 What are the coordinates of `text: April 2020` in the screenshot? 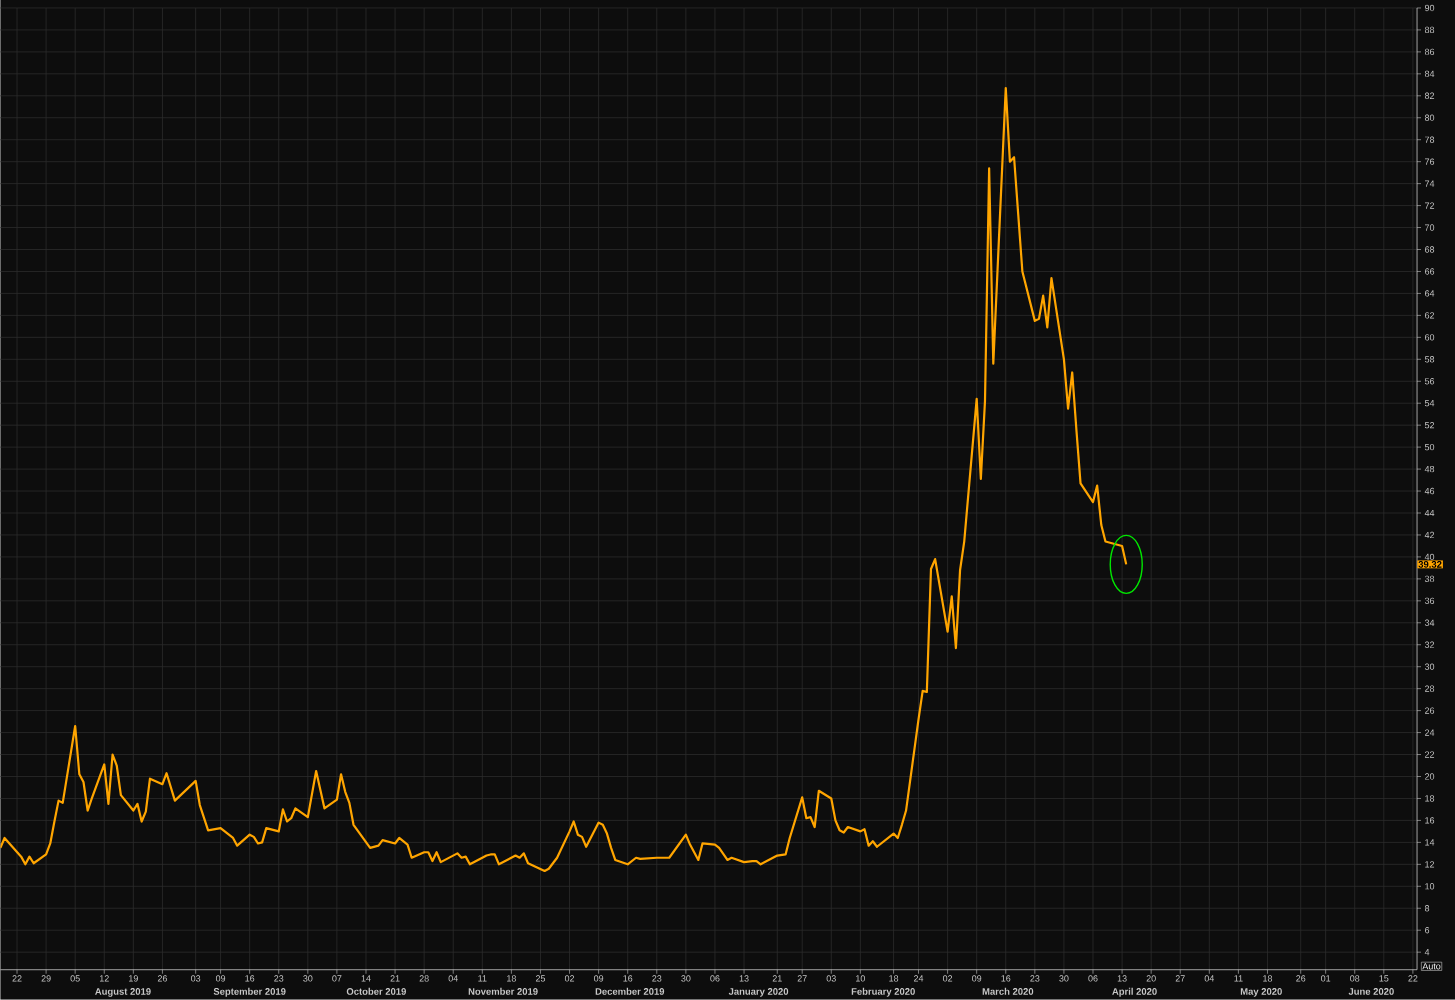 It's located at (1134, 992).